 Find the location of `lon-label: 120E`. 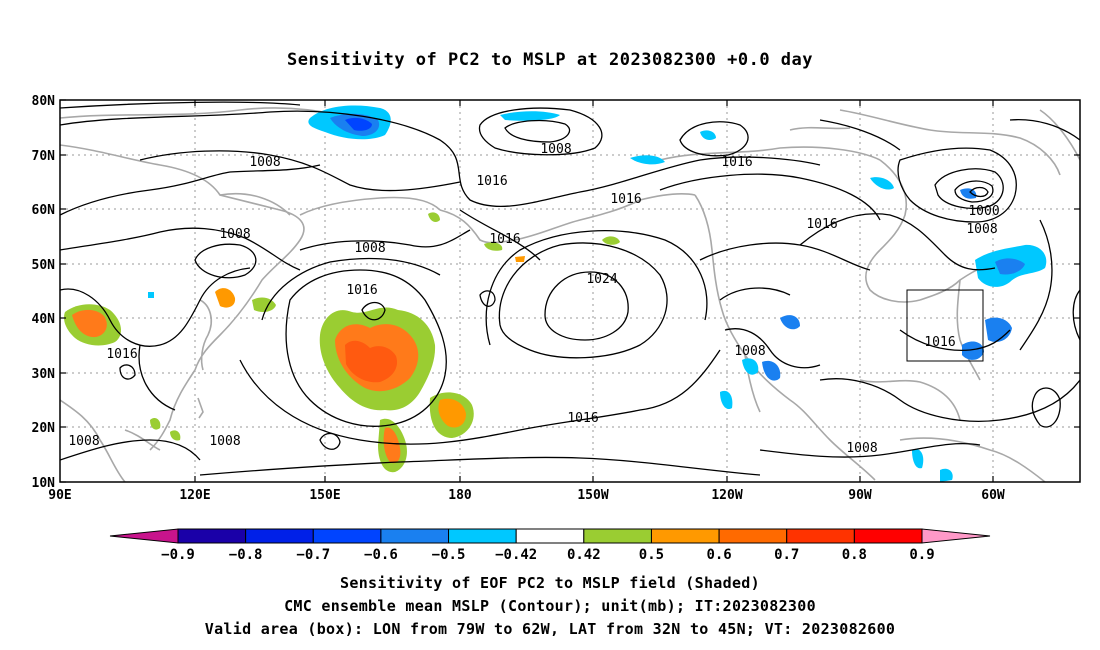

lon-label: 120E is located at coordinates (194, 495).